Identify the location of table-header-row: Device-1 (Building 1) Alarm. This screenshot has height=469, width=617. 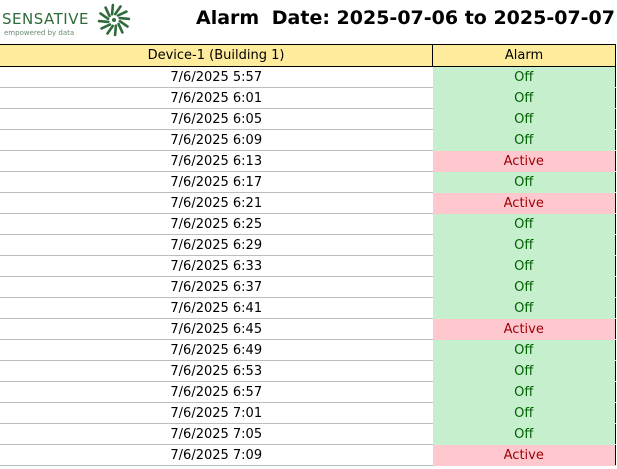
(308, 55).